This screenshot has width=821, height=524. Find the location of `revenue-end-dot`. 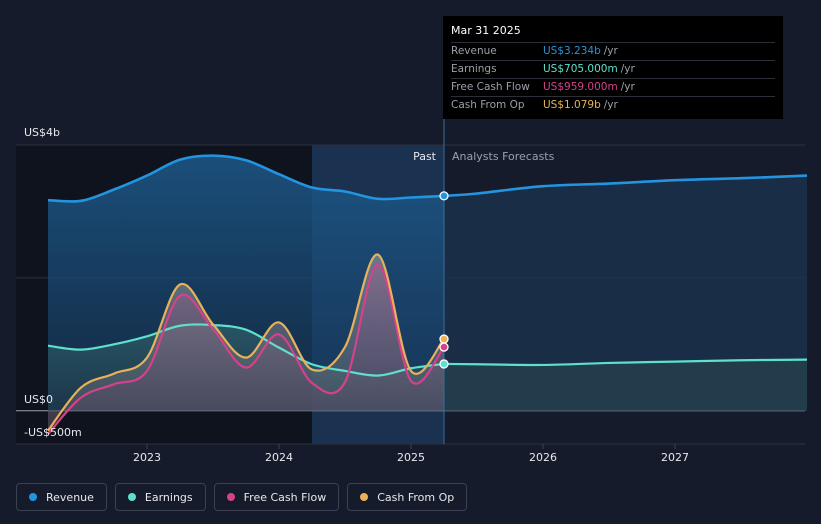

revenue-end-dot is located at coordinates (444, 196).